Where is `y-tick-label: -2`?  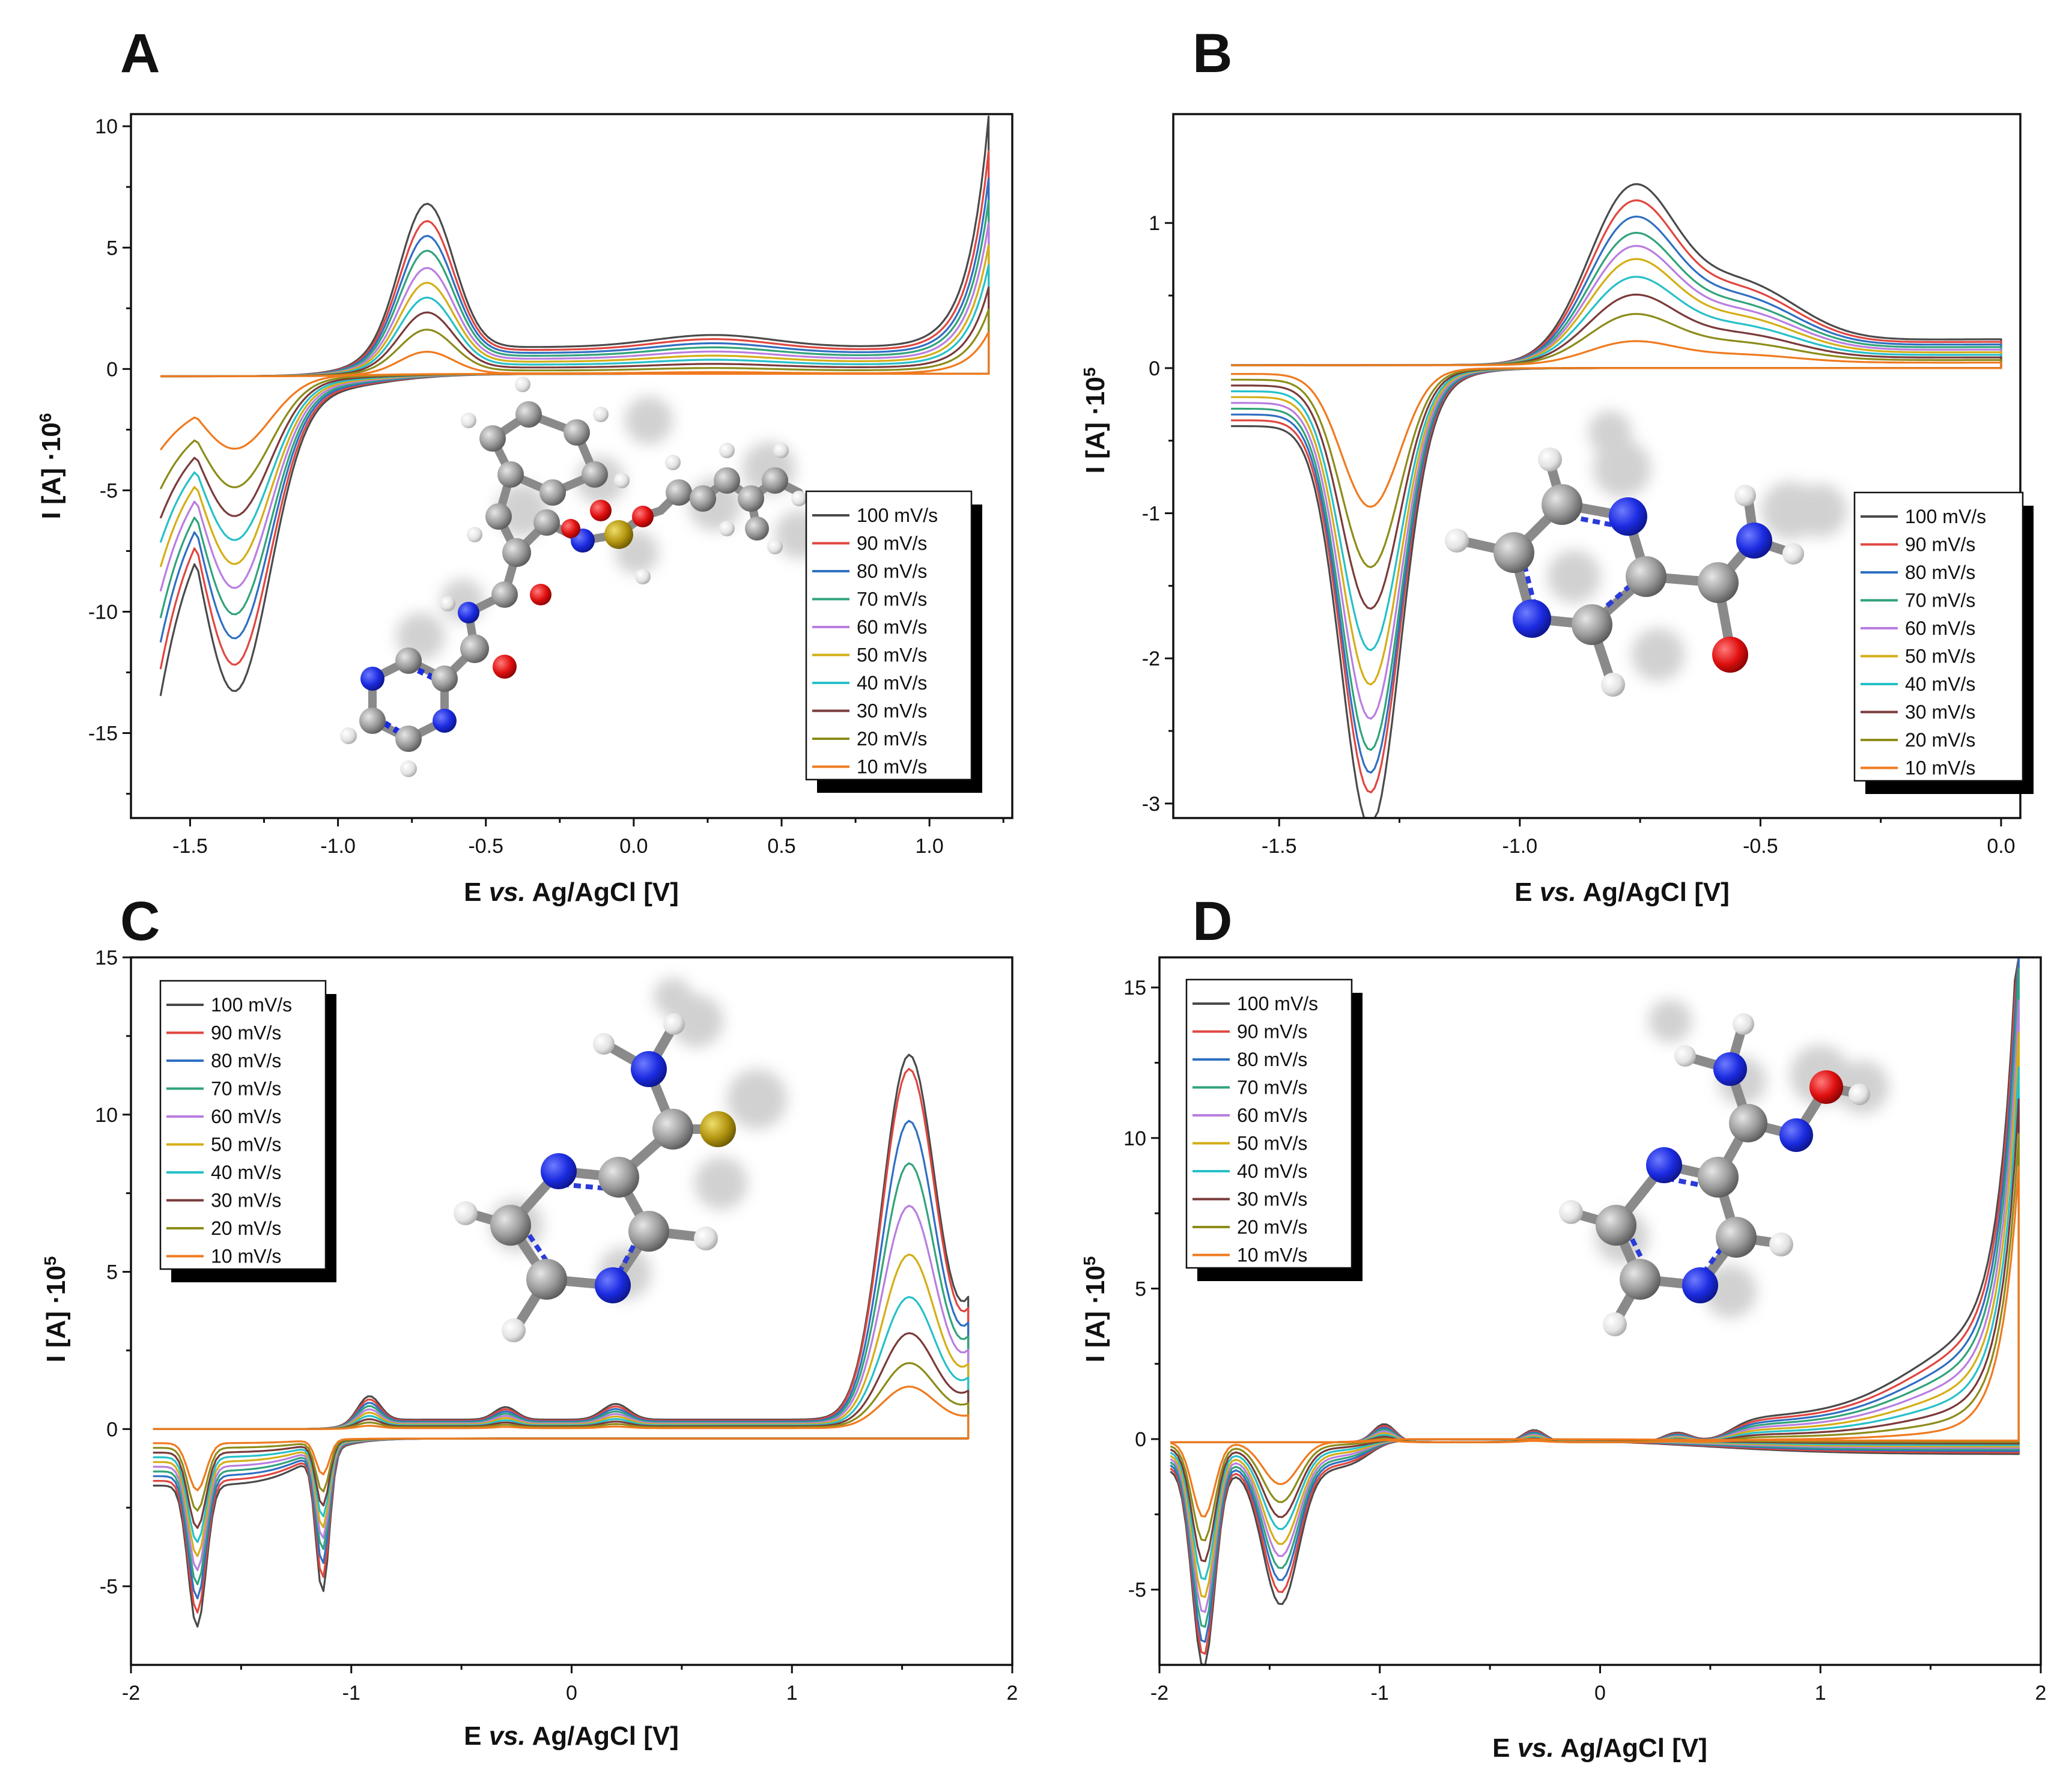 y-tick-label: -2 is located at coordinates (1151, 658).